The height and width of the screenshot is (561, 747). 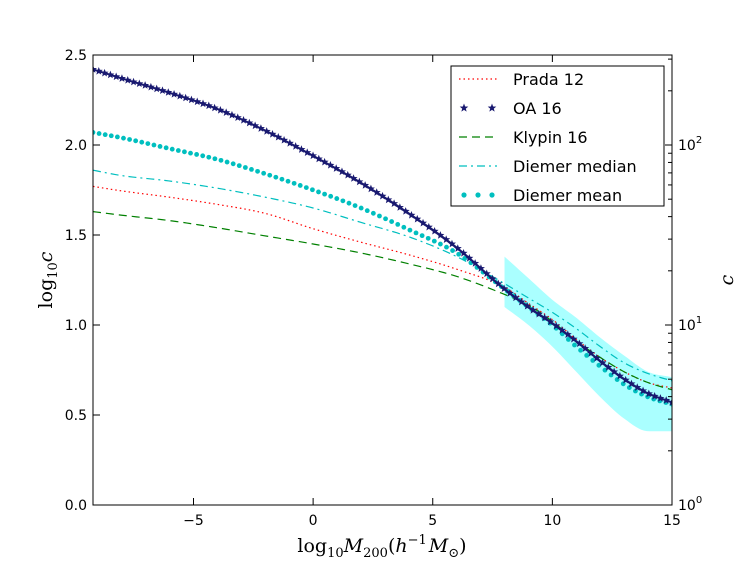 I want to click on legend-item-diemer-mean: Diemer mean, so click(x=541, y=195).